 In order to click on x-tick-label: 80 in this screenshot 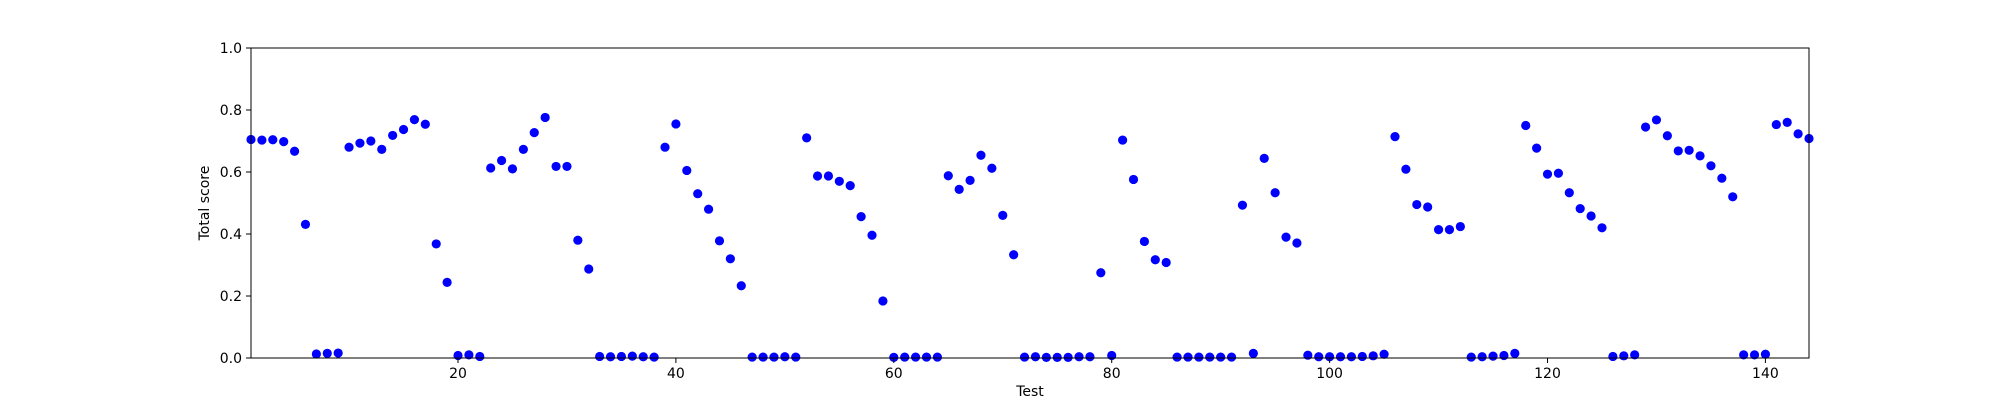, I will do `click(1112, 374)`.